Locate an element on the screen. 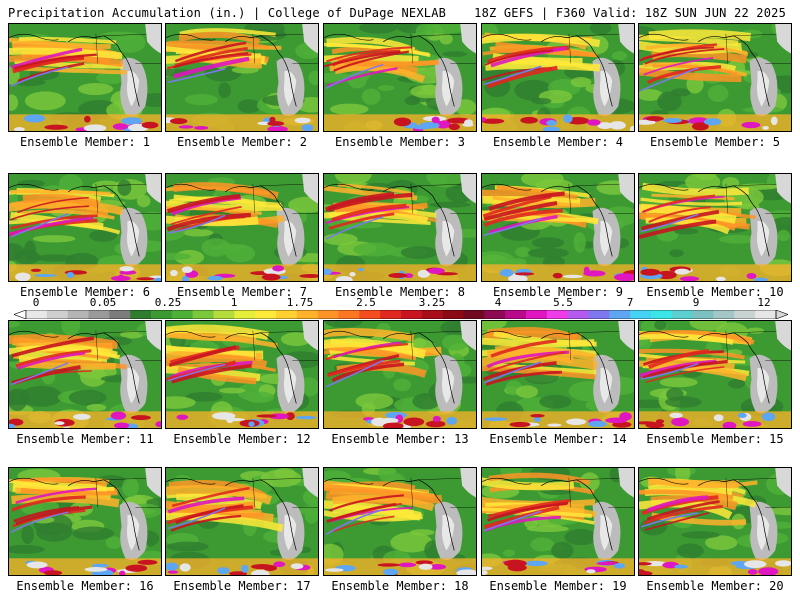 This screenshot has height=600, width=800. colorbar-tick-label: 2.5 is located at coordinates (366, 302).